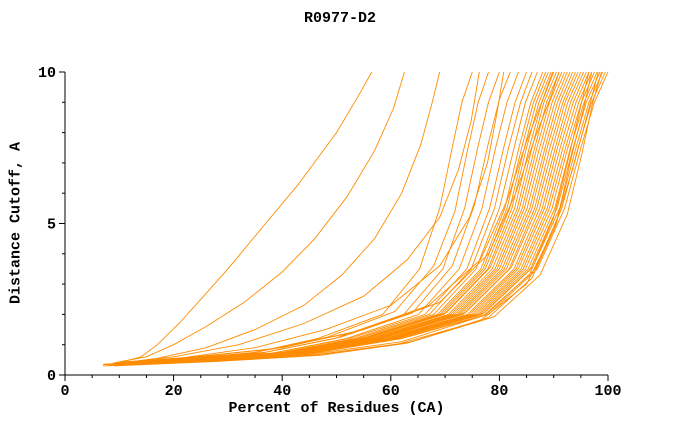  I want to click on y-tick-label: 0, so click(51, 376).